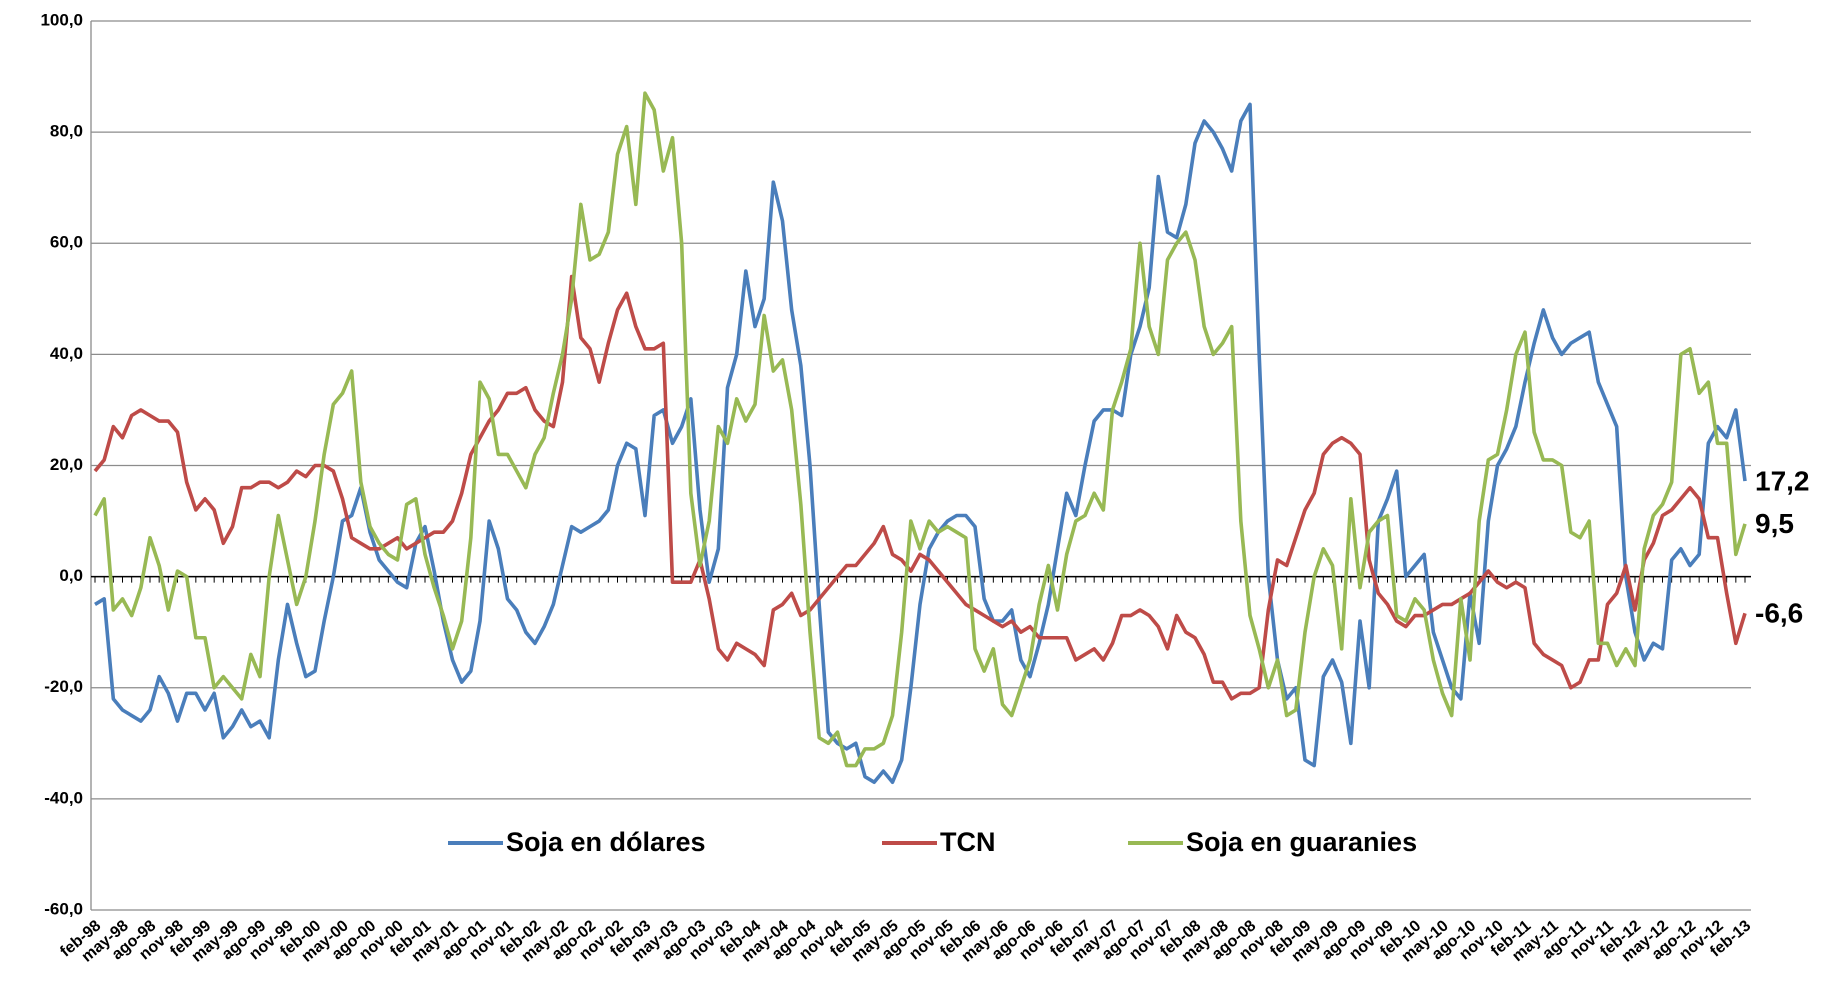 The height and width of the screenshot is (1005, 1824). What do you see at coordinates (1779, 613) in the screenshot?
I see `end-value-label: -6,6` at bounding box center [1779, 613].